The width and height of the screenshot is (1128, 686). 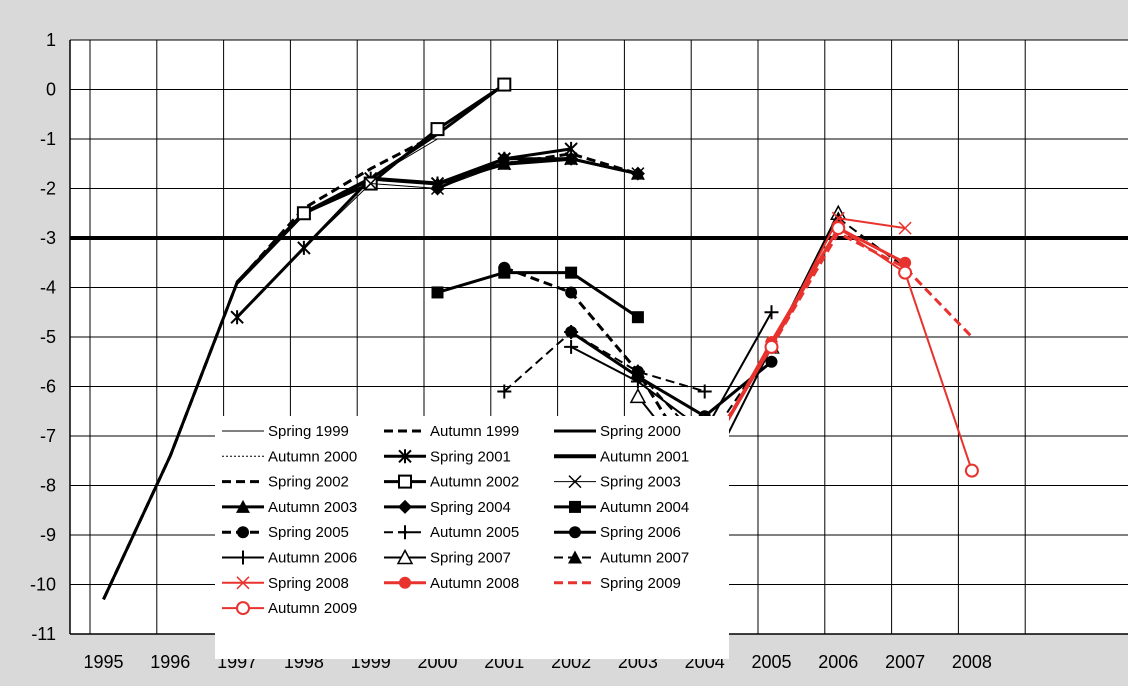 What do you see at coordinates (405, 481) in the screenshot?
I see `legend-marker-autumn-2002` at bounding box center [405, 481].